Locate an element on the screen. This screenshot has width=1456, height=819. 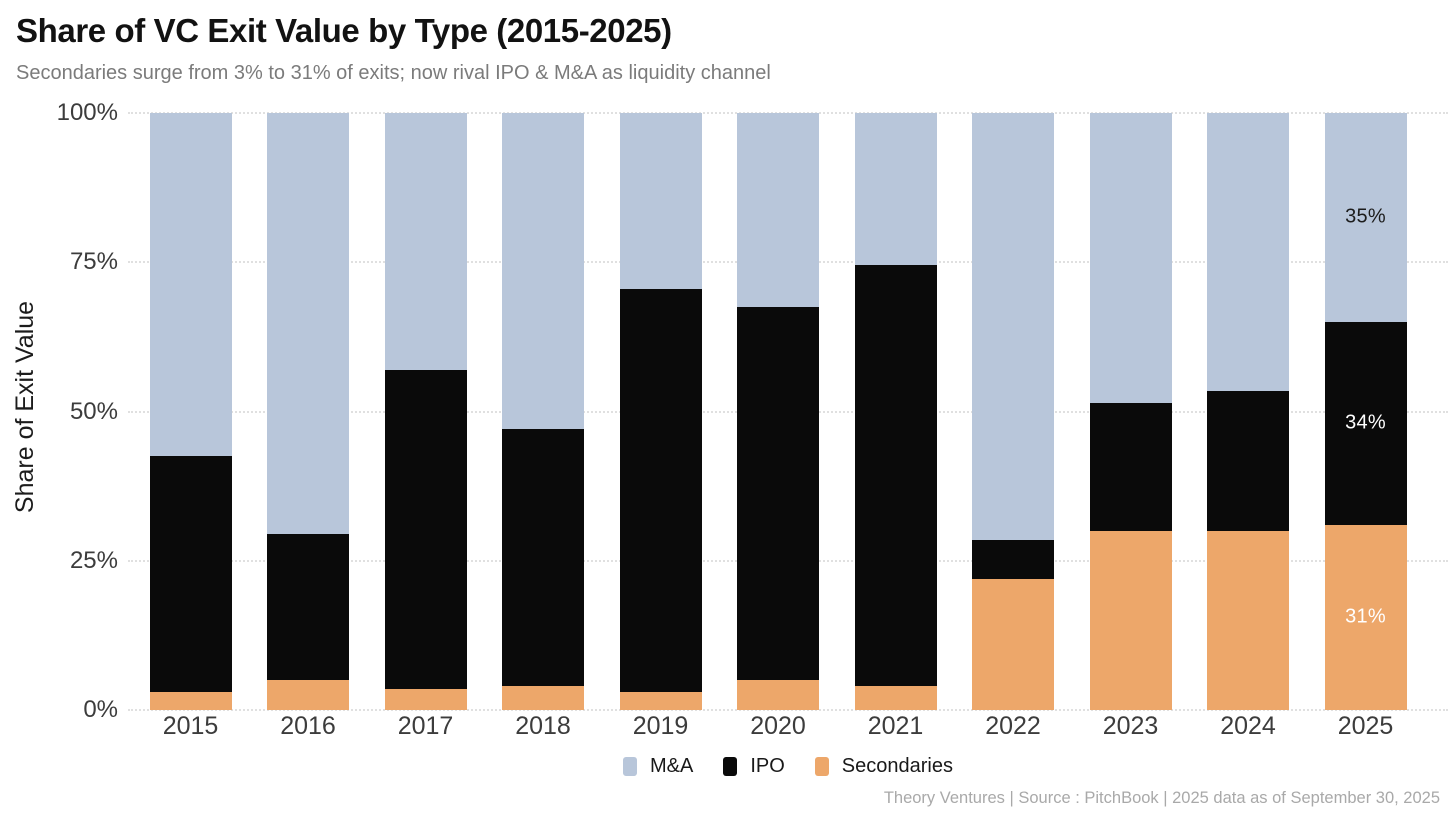
gridline-0% is located at coordinates (788, 710).